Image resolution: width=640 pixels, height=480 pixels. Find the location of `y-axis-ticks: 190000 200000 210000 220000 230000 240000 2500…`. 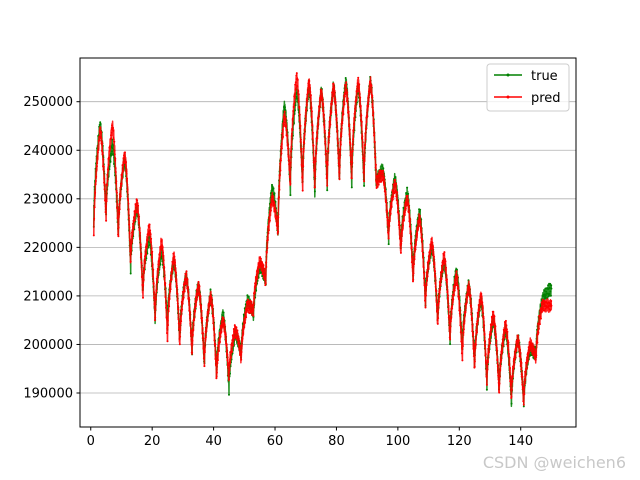

y-axis-ticks: 190000 200000 210000 220000 230000 240000 2500… is located at coordinates (51, 248).